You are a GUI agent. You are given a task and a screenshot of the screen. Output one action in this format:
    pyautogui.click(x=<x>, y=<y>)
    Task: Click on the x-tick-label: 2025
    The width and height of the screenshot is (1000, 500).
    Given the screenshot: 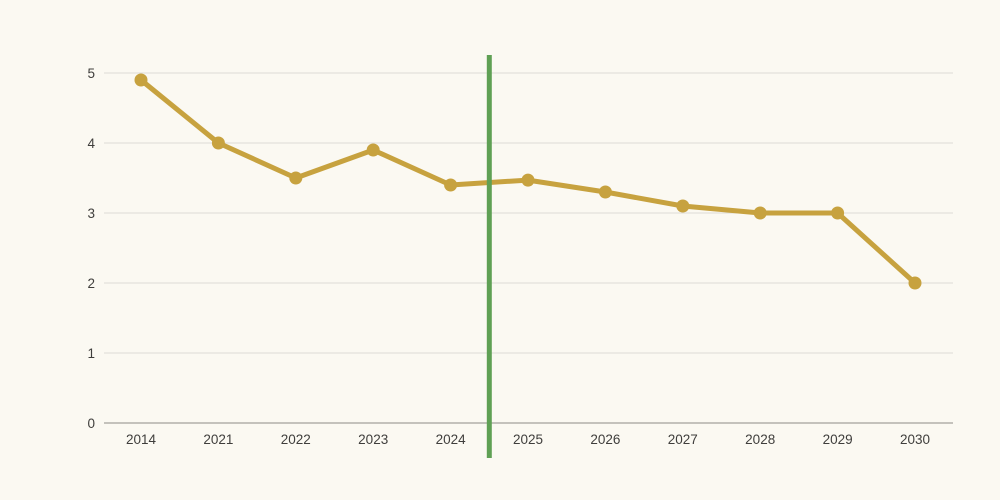 What is the action you would take?
    pyautogui.click(x=528, y=439)
    